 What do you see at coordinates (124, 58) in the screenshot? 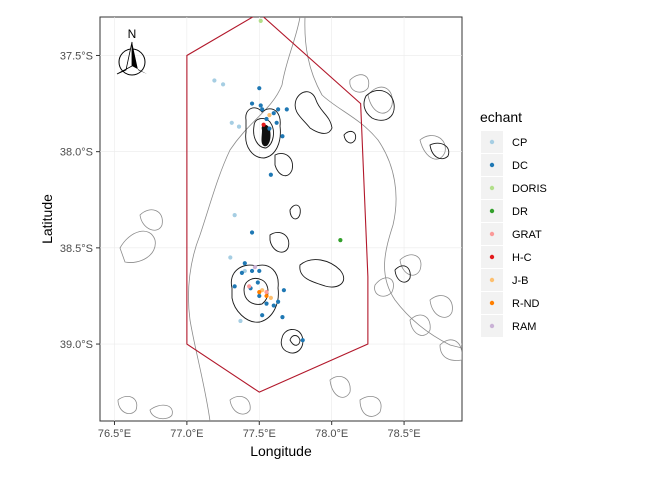
I see `north-arrow-left-half` at bounding box center [124, 58].